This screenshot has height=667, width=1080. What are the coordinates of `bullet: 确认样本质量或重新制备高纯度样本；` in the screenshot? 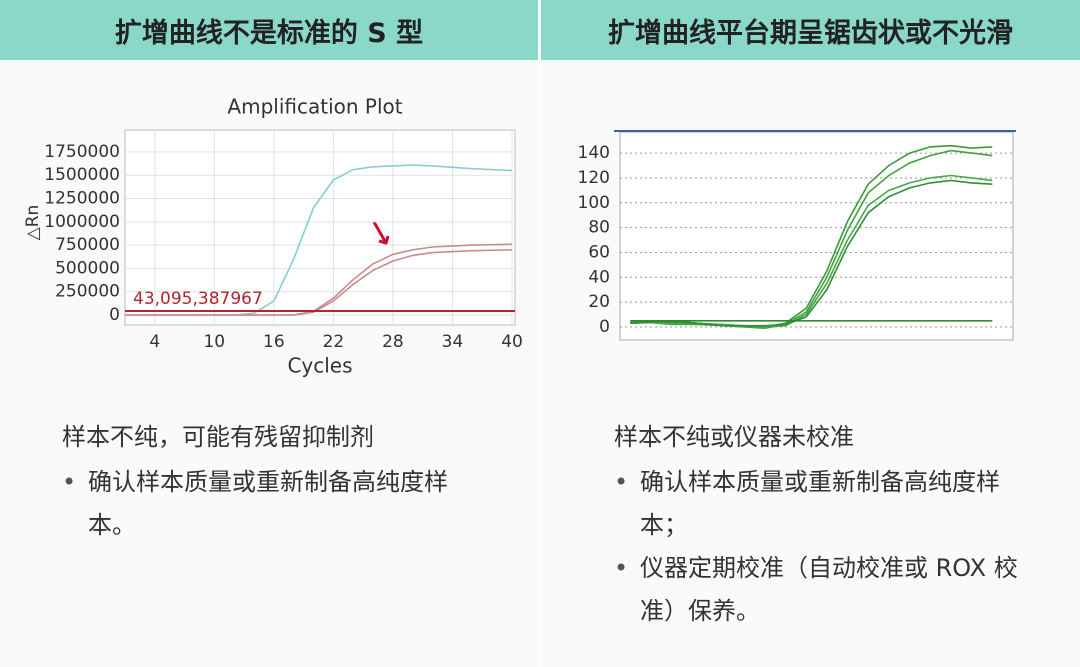 It's located at (824, 504).